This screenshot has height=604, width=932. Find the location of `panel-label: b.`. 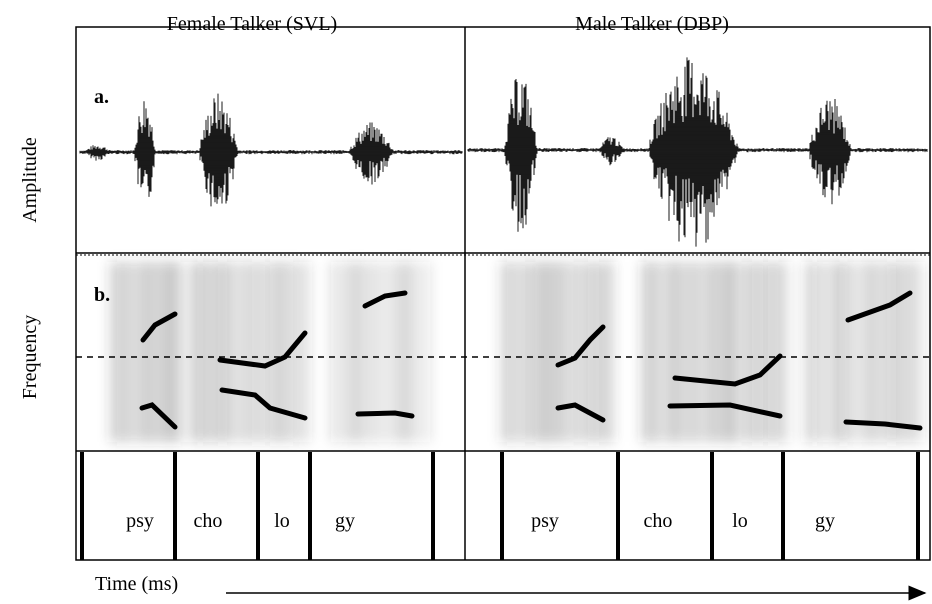

panel-label: b. is located at coordinates (102, 295).